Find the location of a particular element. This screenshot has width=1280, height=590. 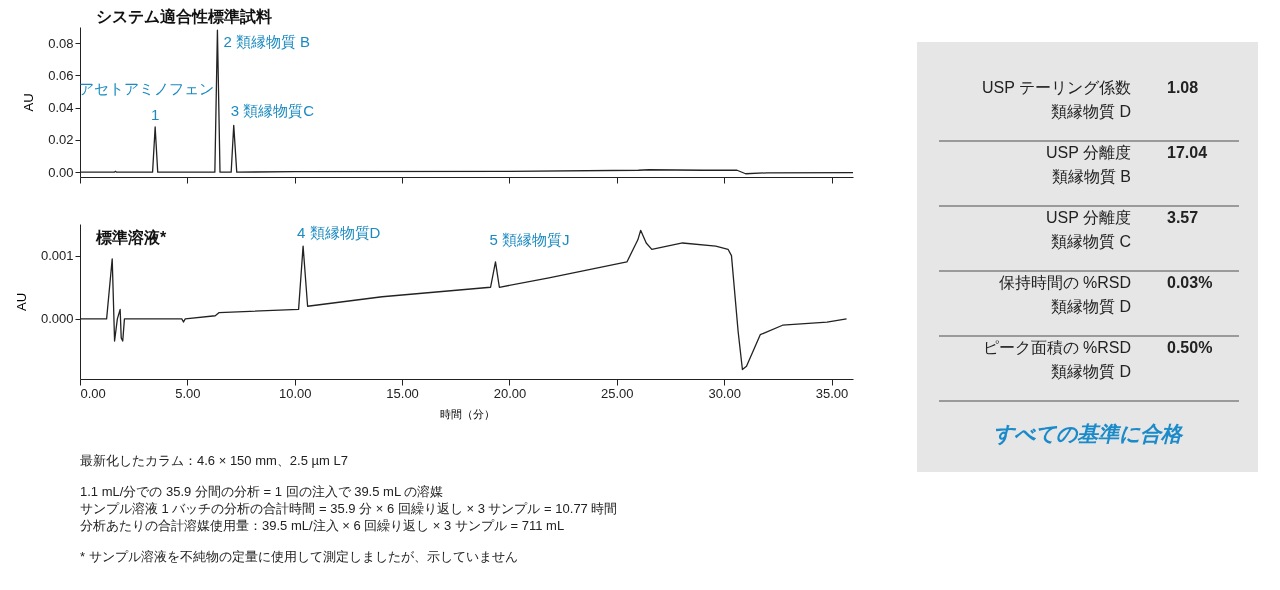

text: 類縁物質 C is located at coordinates (1090, 242).